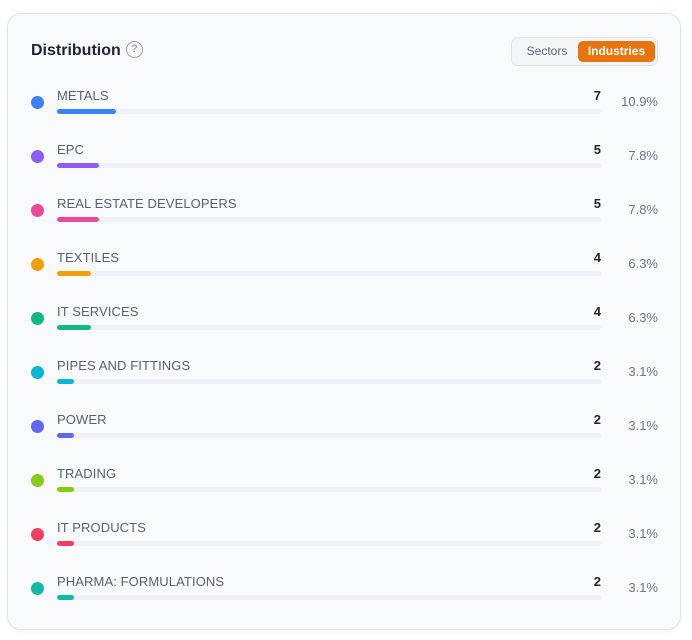 The width and height of the screenshot is (692, 640). Describe the element at coordinates (639, 101) in the screenshot. I see `industry-percent: 10.9%` at that location.